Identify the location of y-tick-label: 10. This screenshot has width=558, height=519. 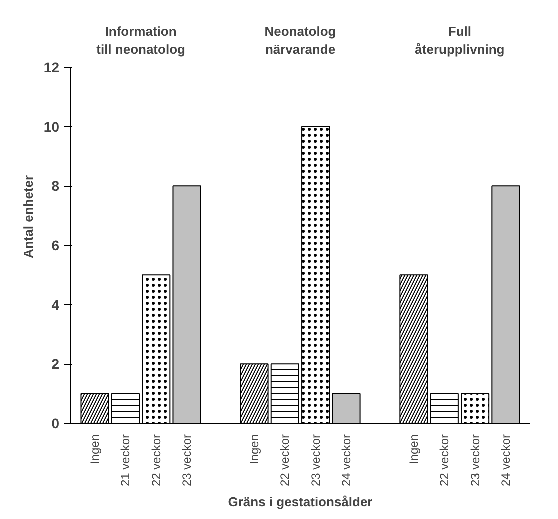
(52, 126).